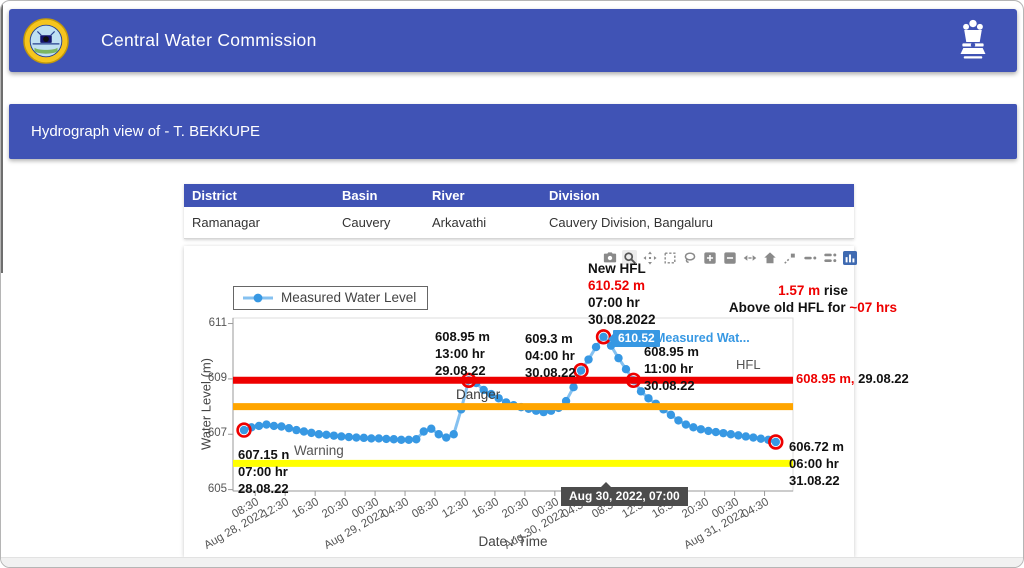 Image resolution: width=1024 pixels, height=568 pixels. What do you see at coordinates (748, 364) in the screenshot?
I see `hfl-name-label: HFL` at bounding box center [748, 364].